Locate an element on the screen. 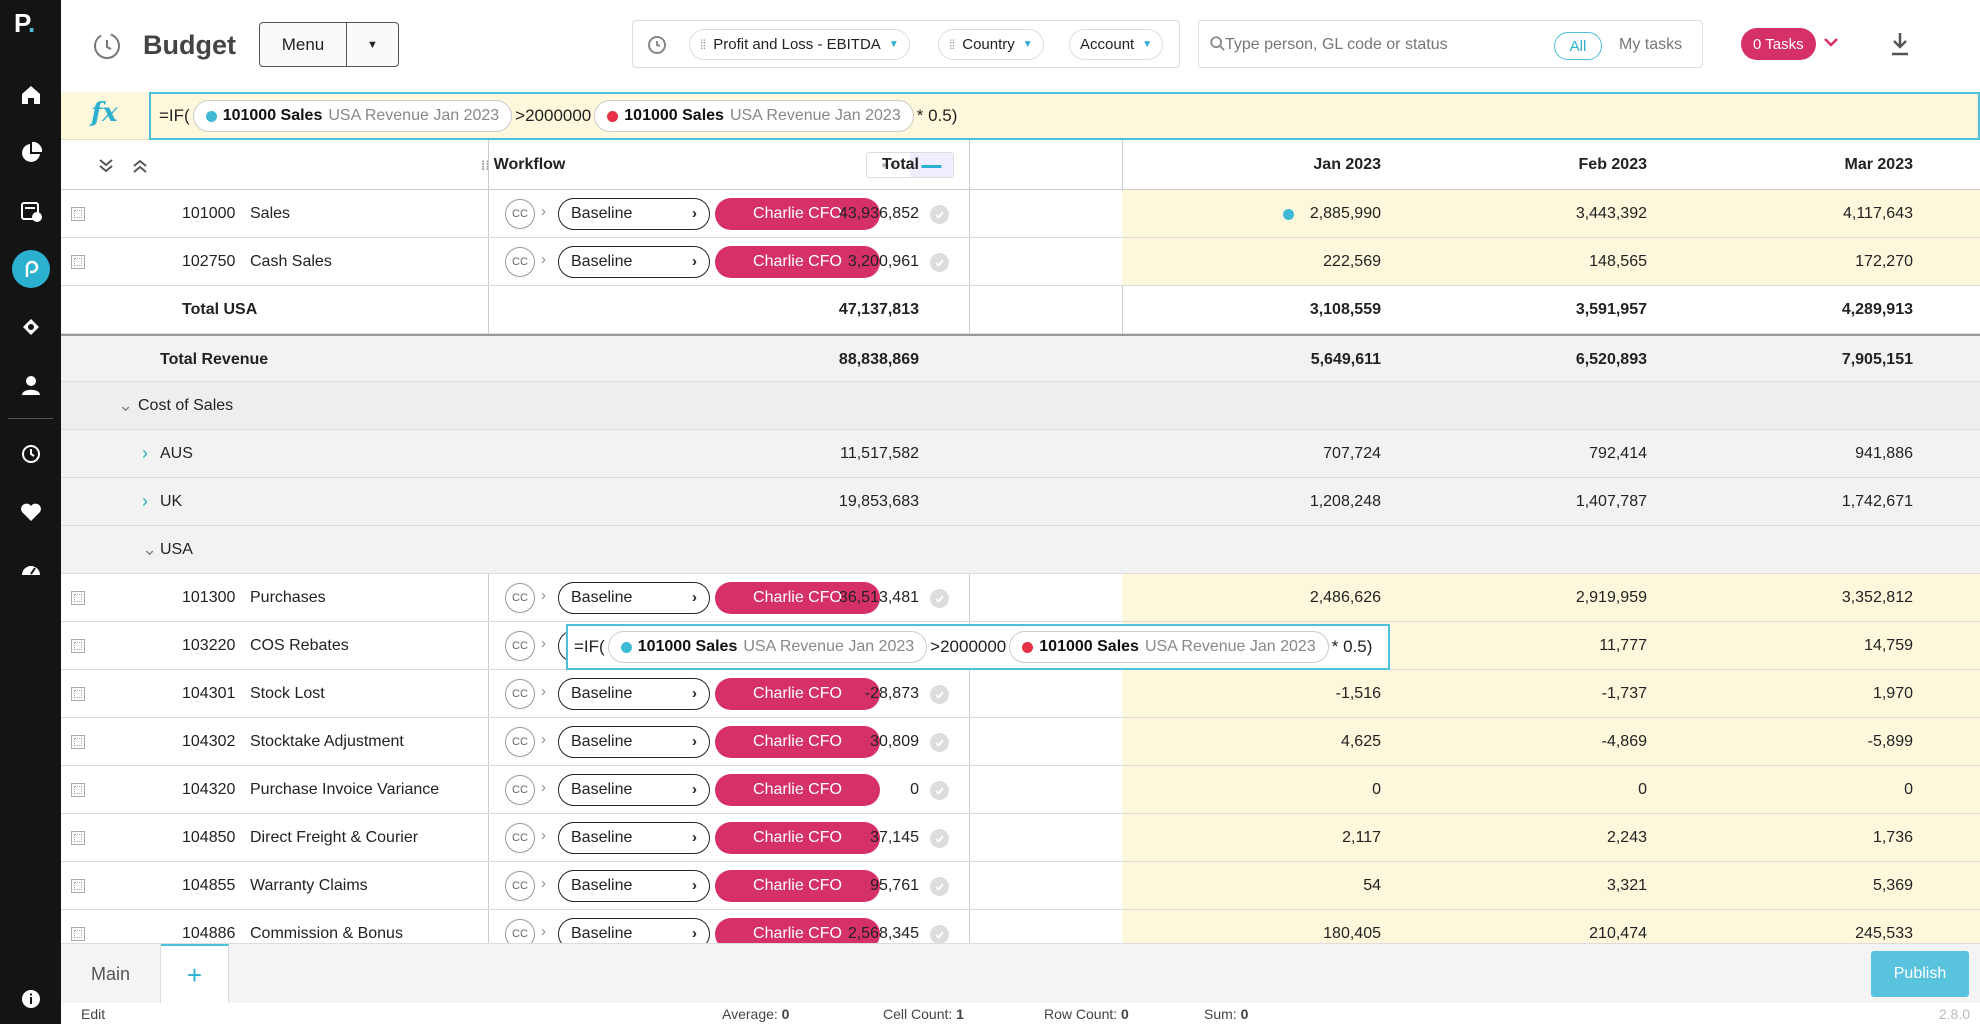  col-header-total: Total is located at coordinates (900, 164).